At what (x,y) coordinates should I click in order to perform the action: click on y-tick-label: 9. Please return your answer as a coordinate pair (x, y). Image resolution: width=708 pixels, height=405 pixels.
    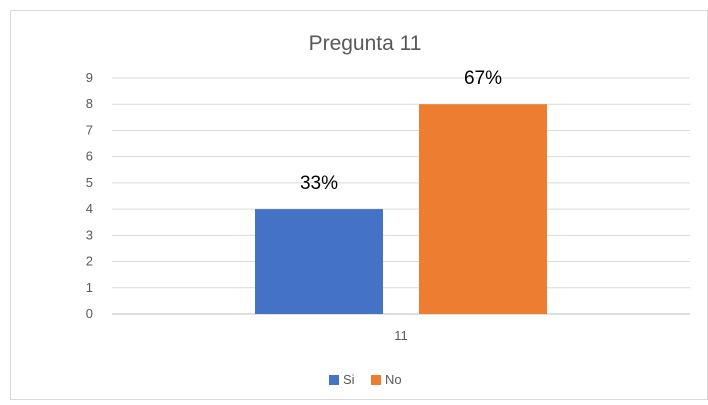
    Looking at the image, I should click on (89, 77).